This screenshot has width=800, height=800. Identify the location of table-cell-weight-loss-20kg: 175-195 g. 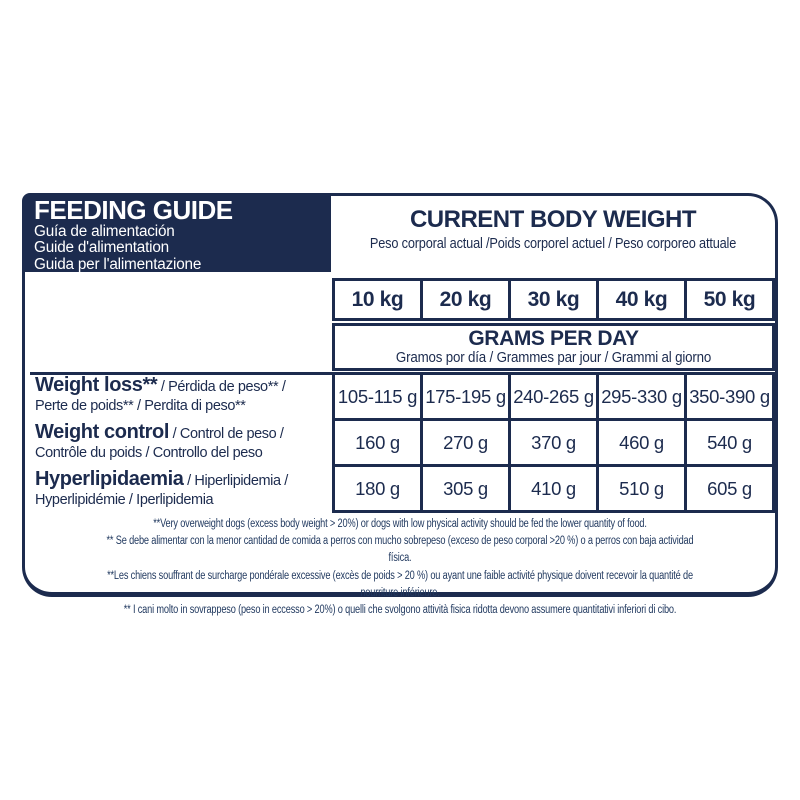
(465, 396).